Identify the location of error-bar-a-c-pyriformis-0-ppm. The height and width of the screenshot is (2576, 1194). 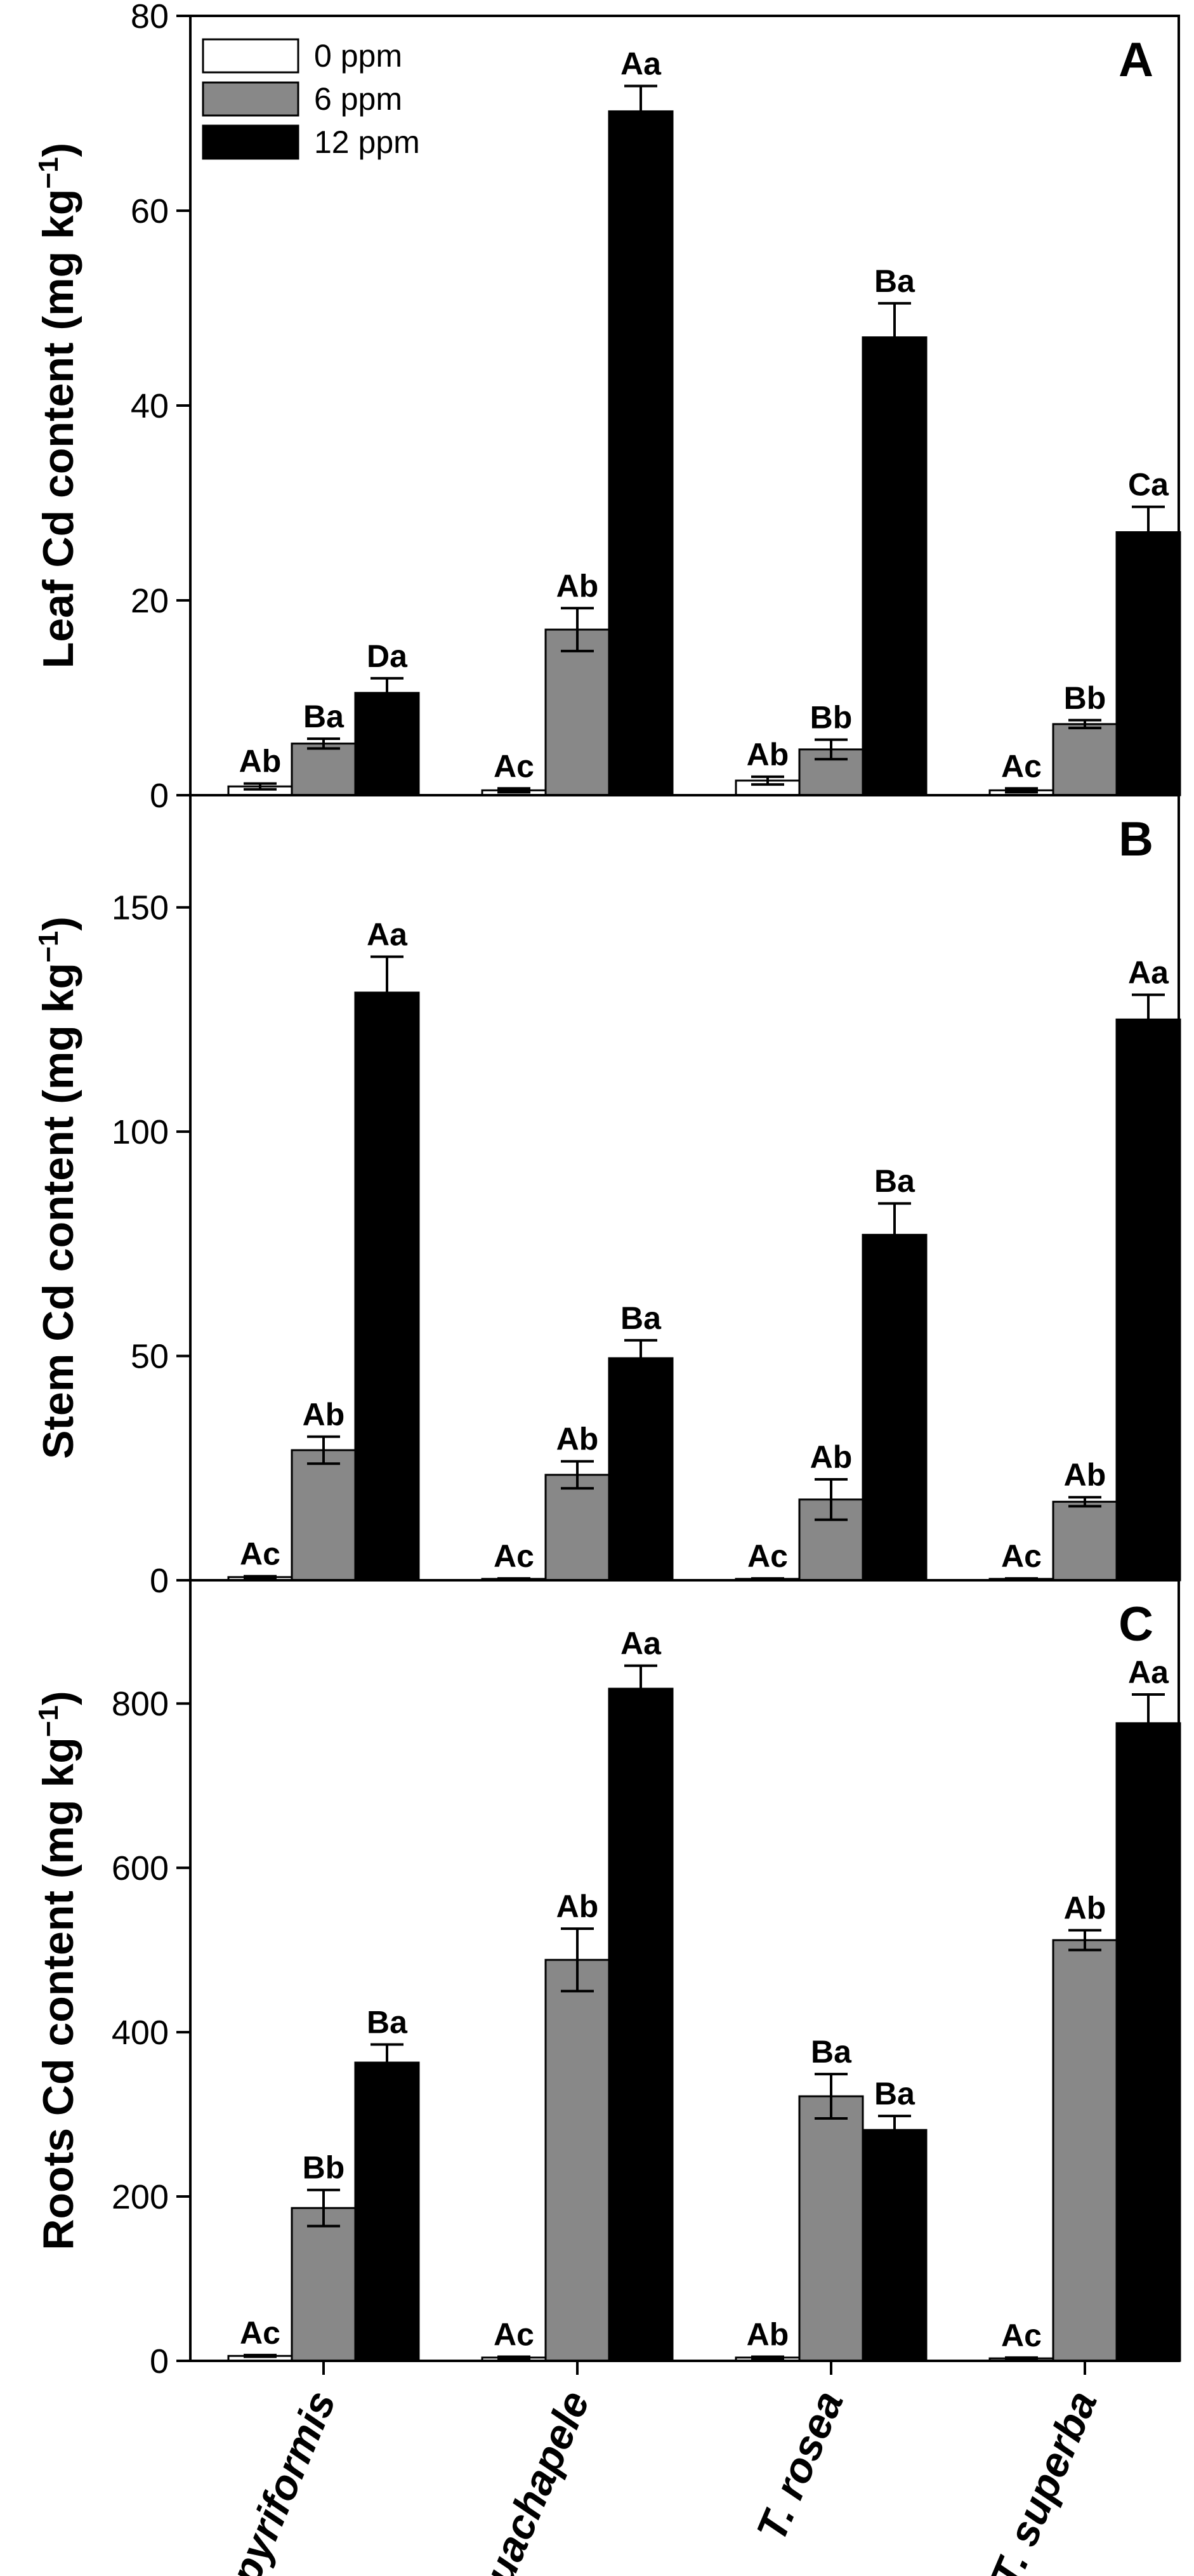
(260, 786).